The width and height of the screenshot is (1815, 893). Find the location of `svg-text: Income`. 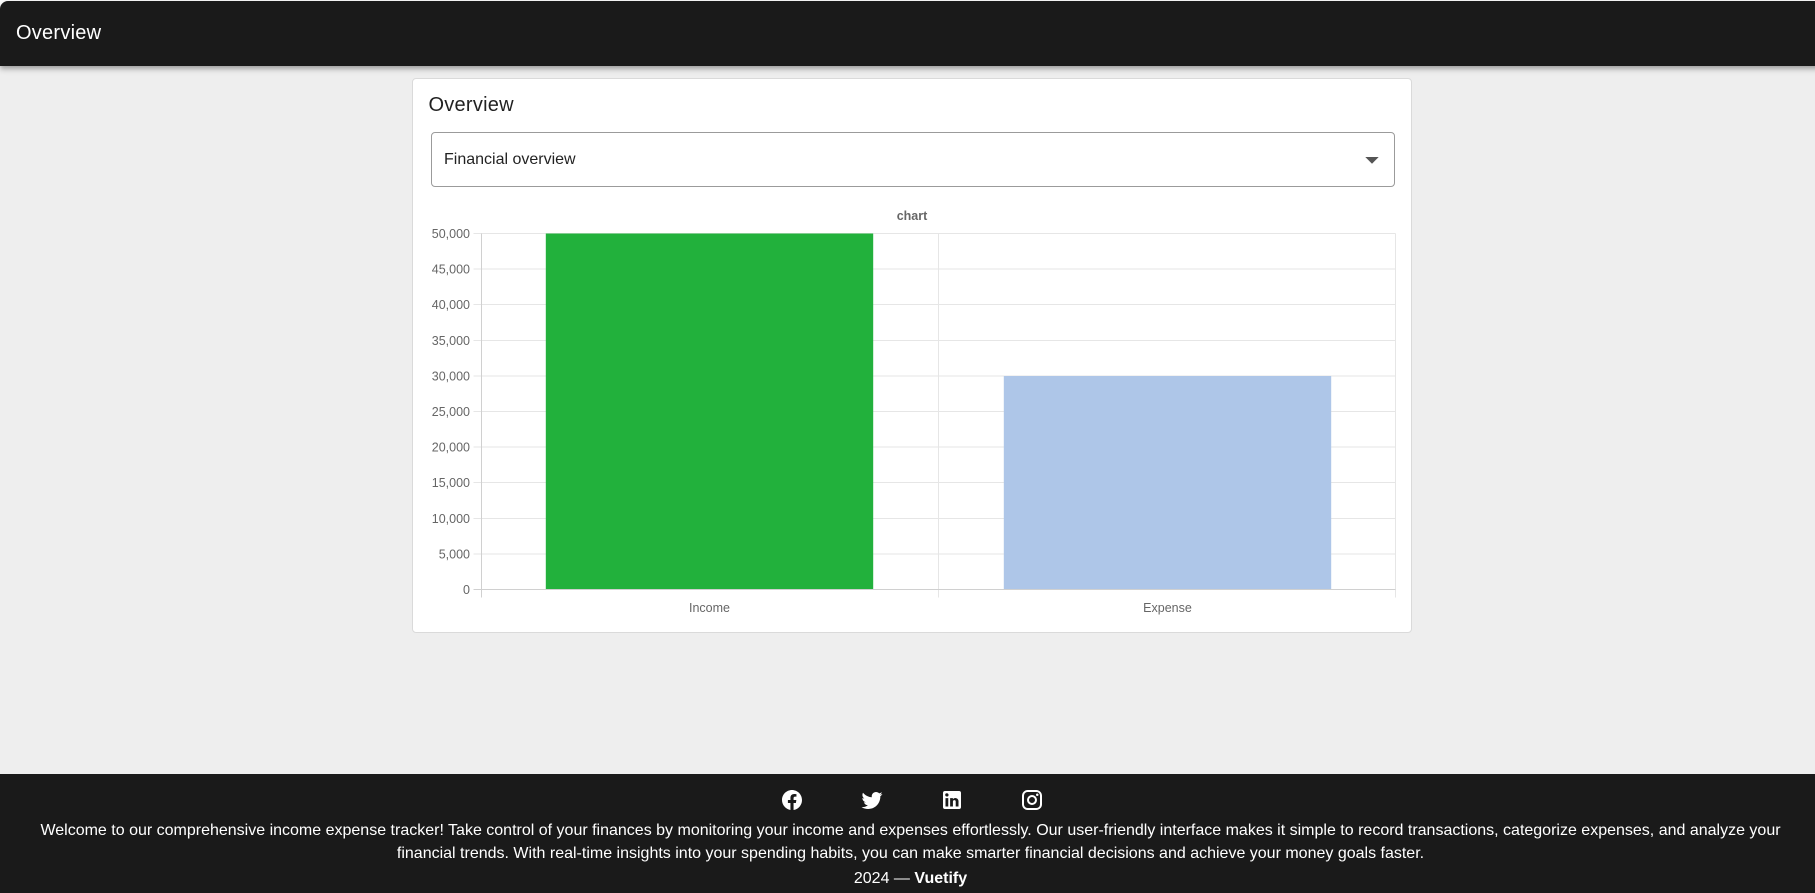

svg-text: Income is located at coordinates (709, 608).